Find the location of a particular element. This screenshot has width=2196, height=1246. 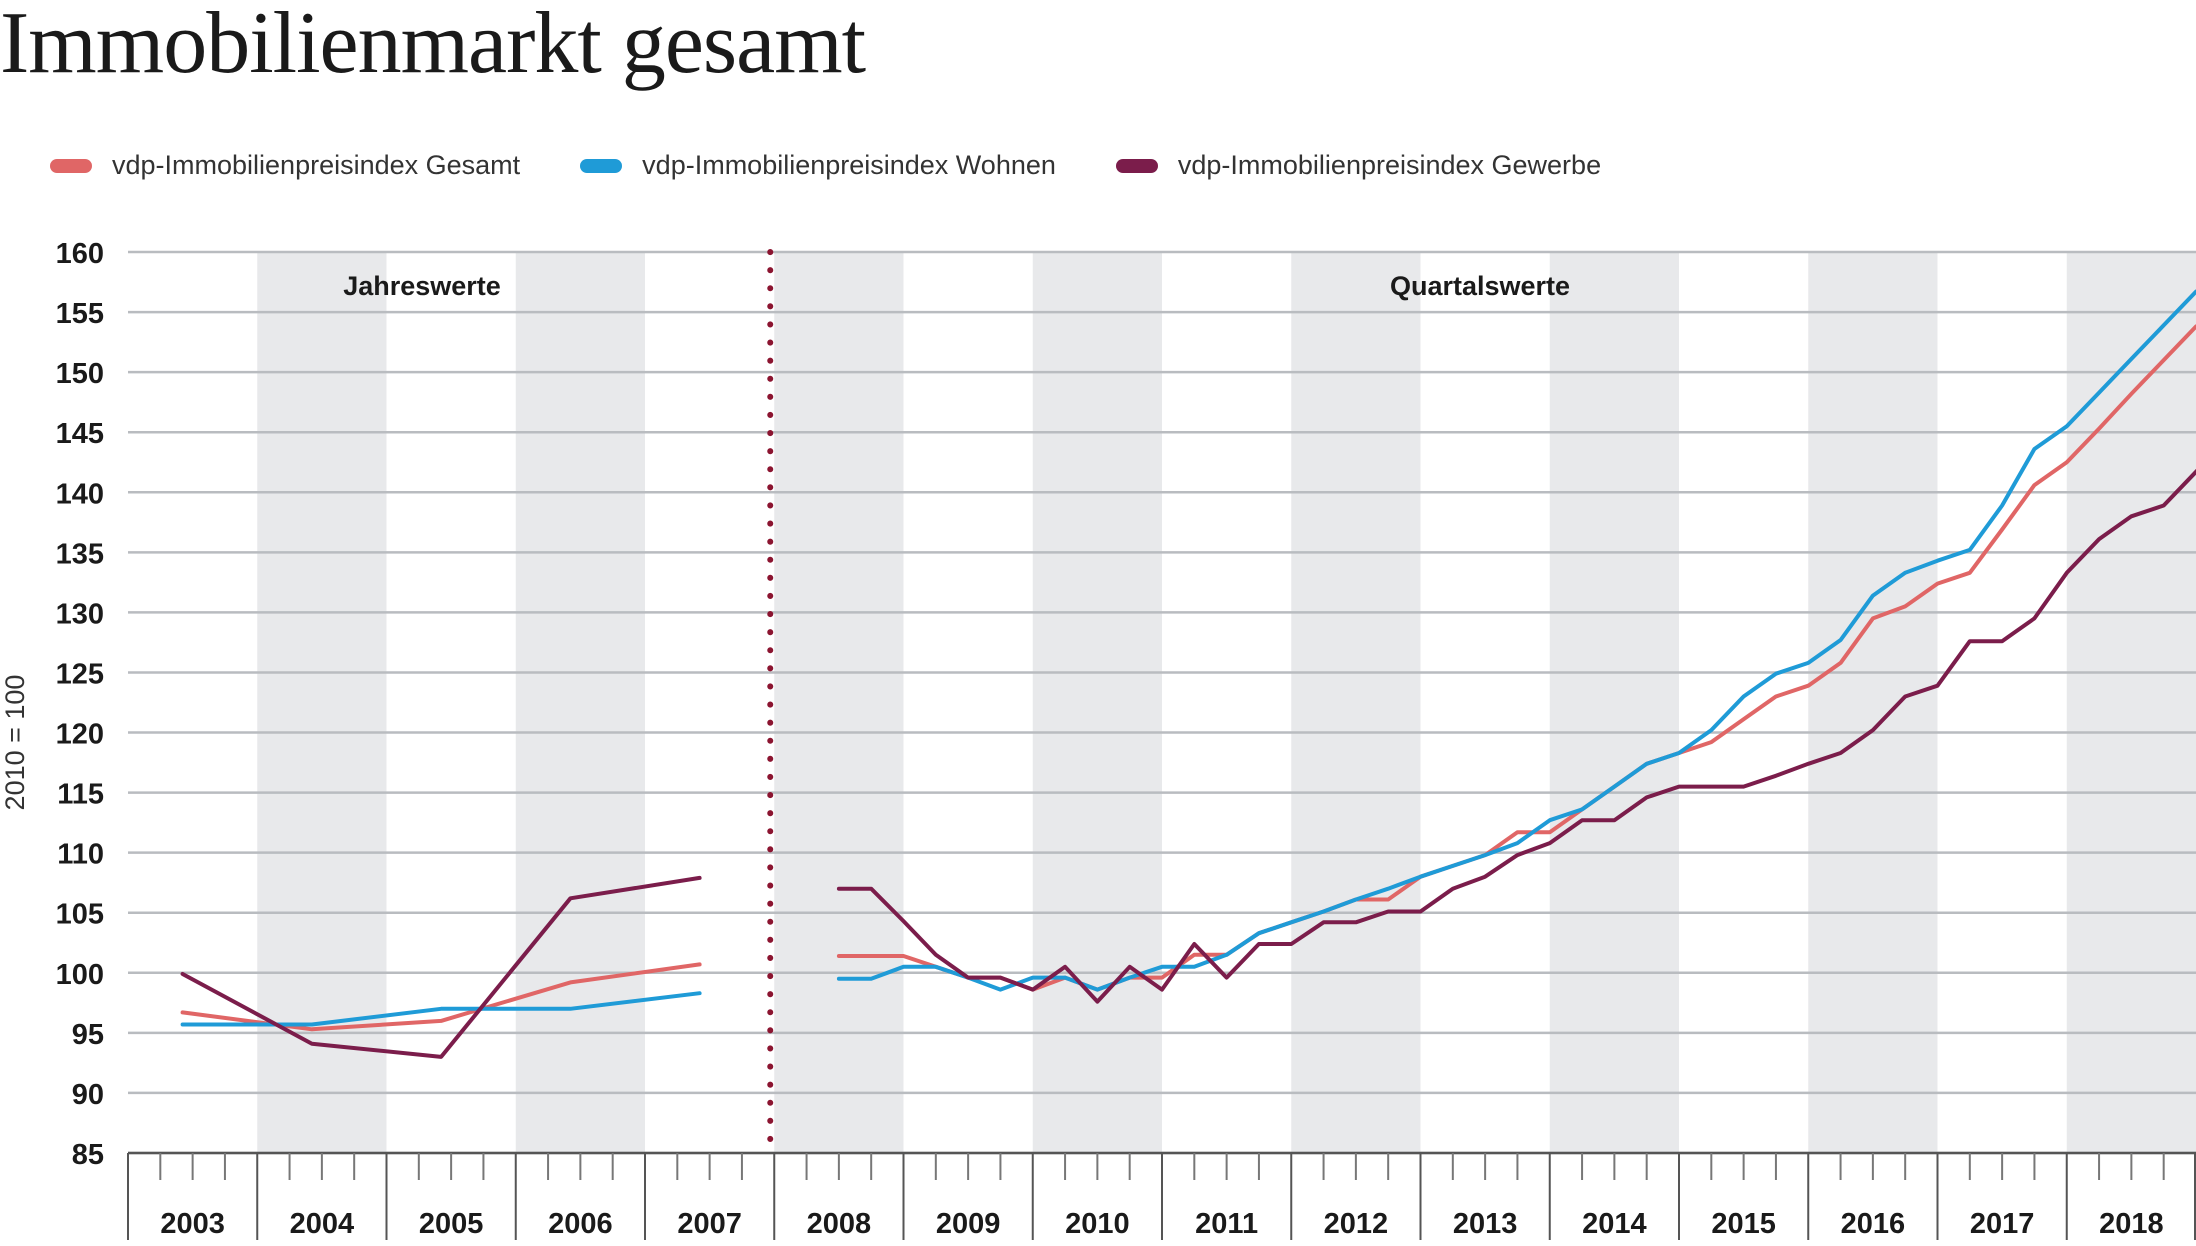

year-band-2006 is located at coordinates (580, 702).